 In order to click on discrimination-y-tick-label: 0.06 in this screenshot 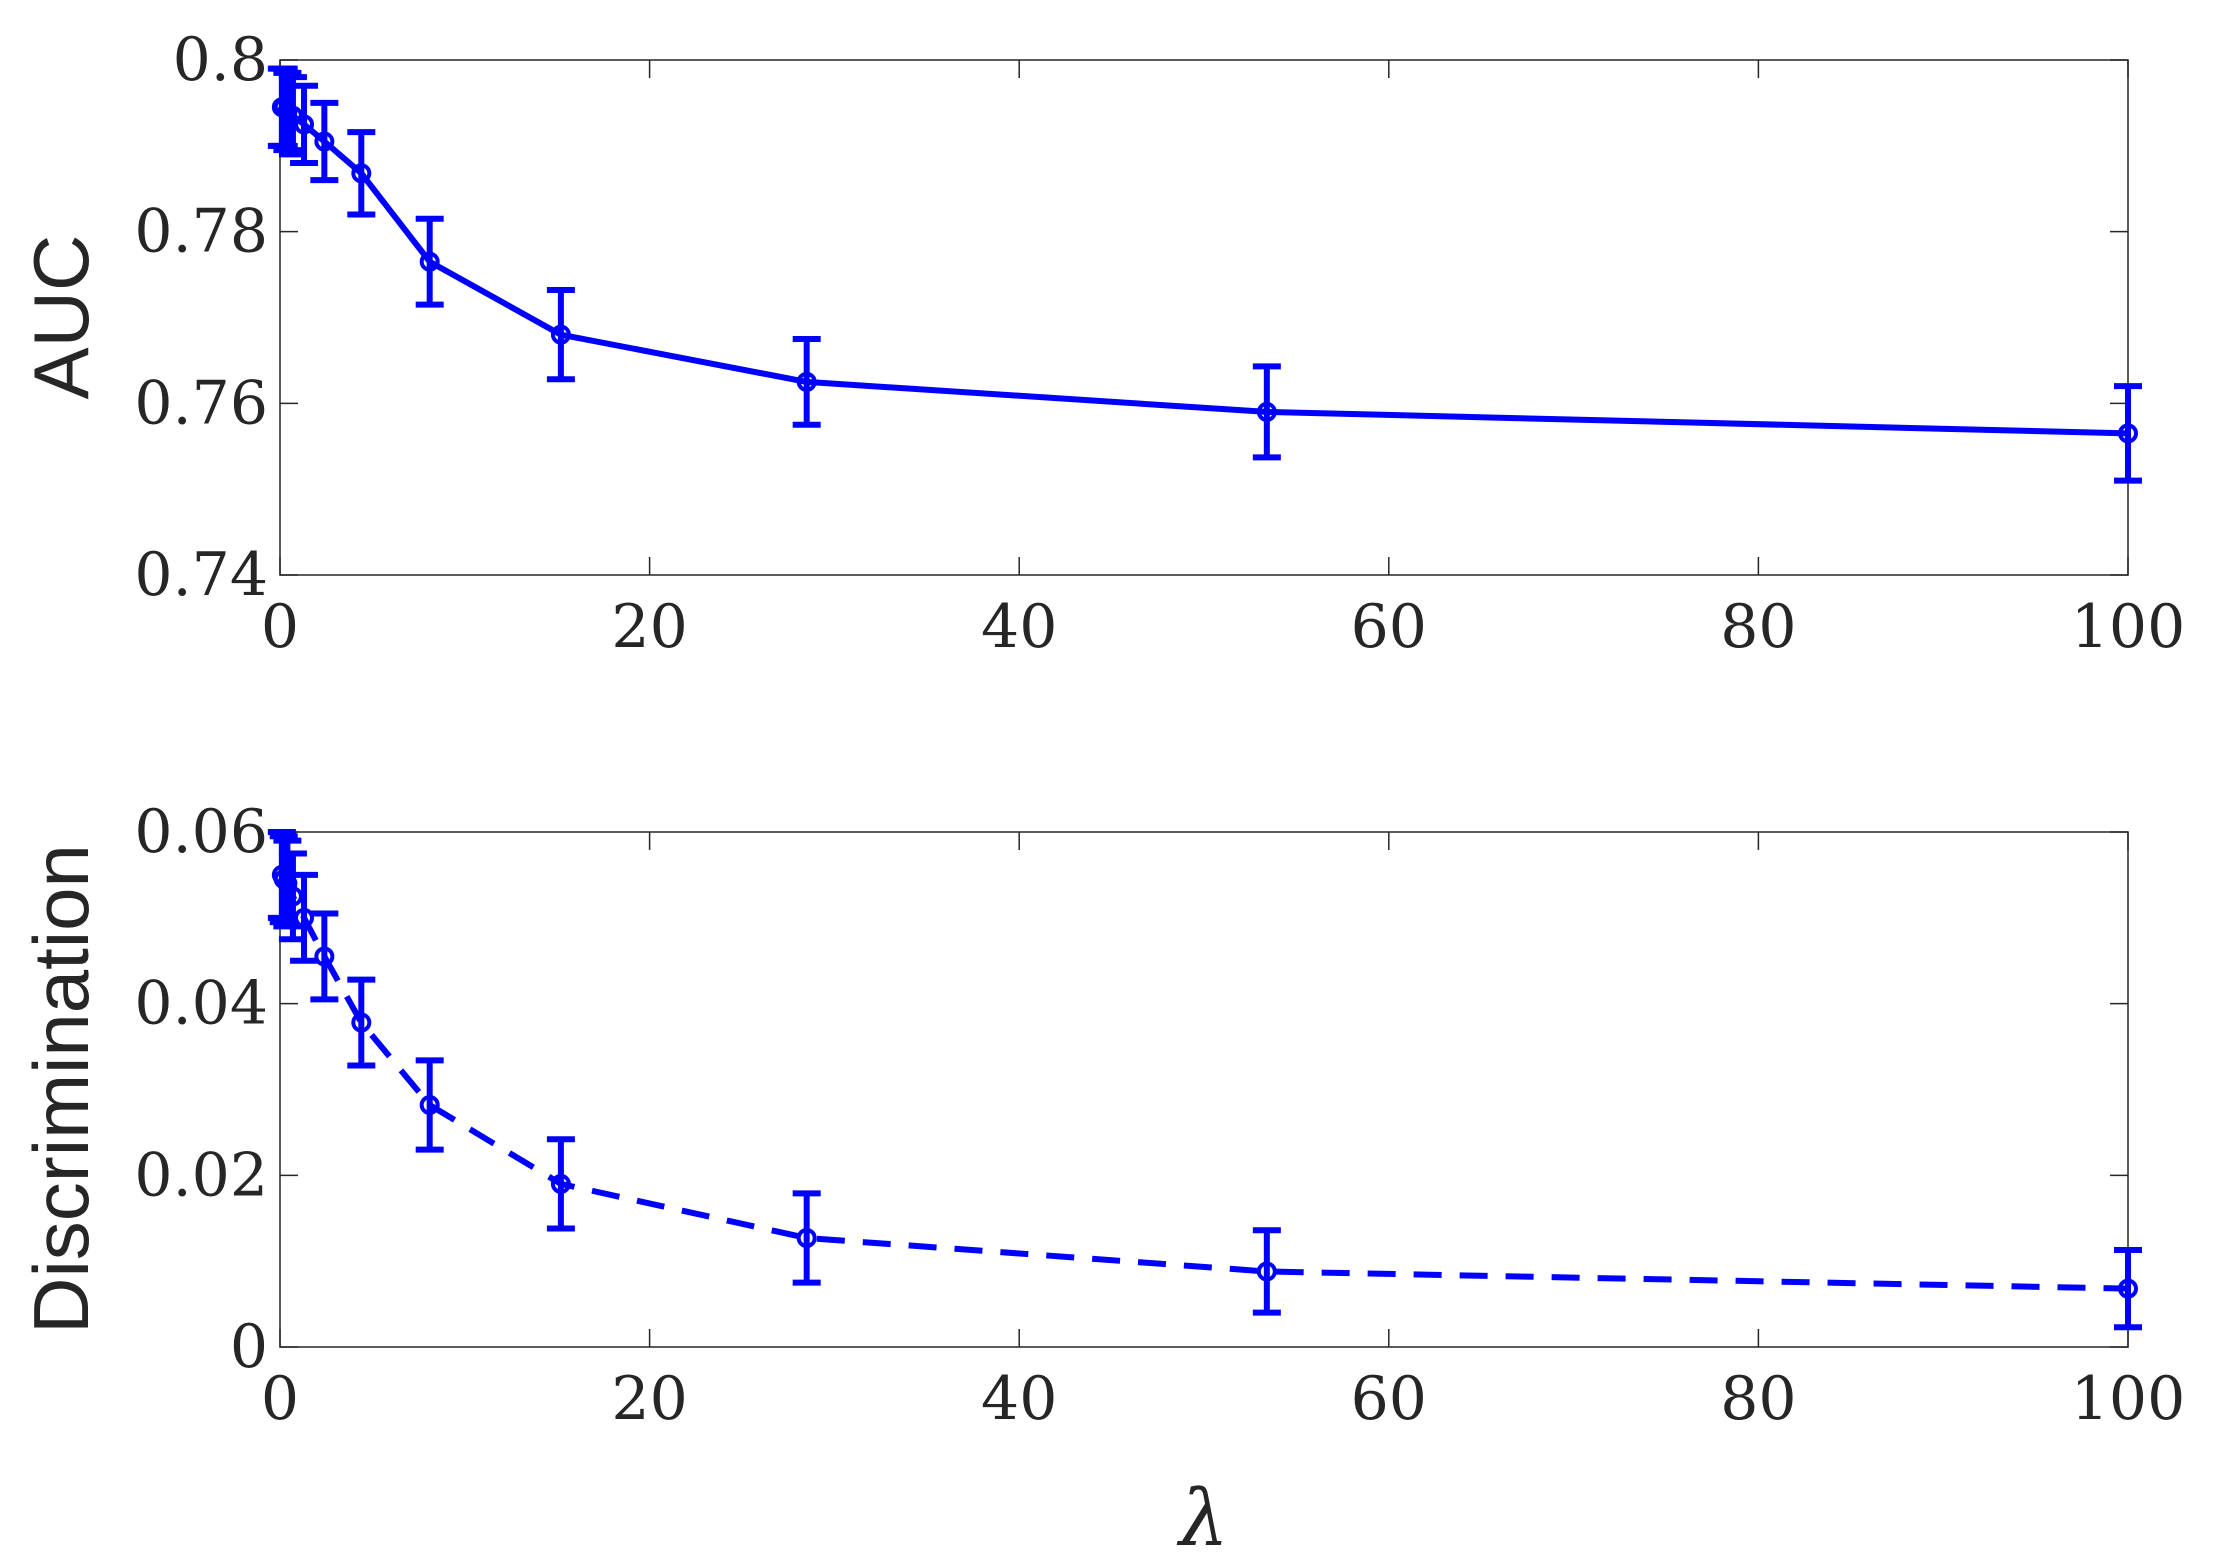, I will do `click(201, 832)`.